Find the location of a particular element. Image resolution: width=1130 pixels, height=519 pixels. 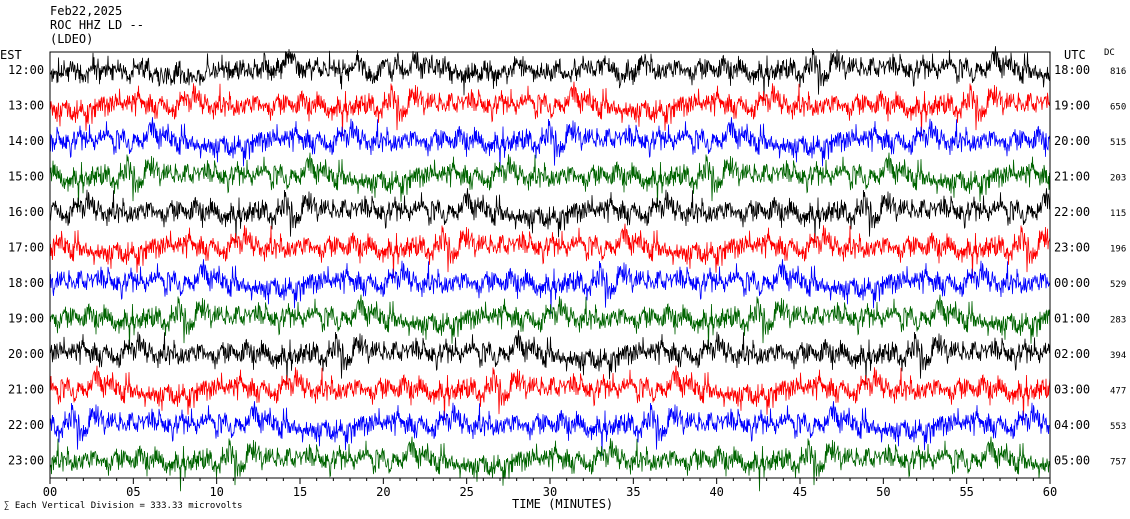

trace-row-1900 is located at coordinates (550, 322).